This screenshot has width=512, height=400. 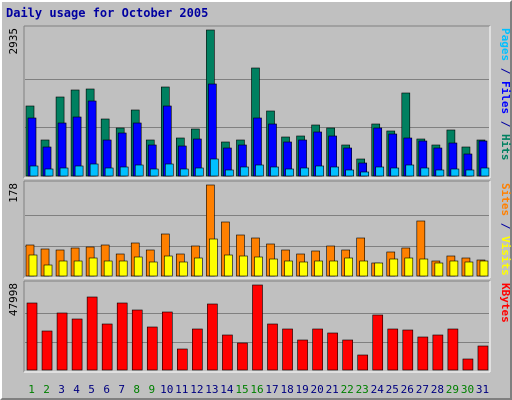 I want to click on visits-max-label: 178, so click(x=13, y=193).